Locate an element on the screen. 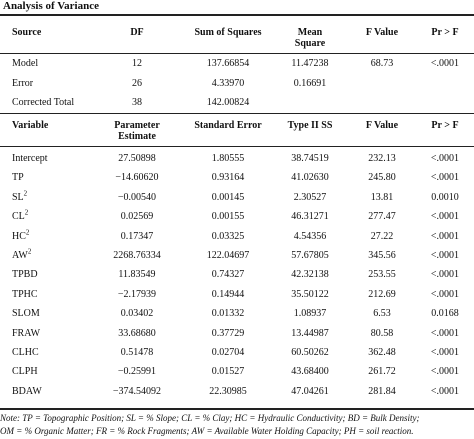 Image resolution: width=474 pixels, height=439 pixels. param-row-value: 253.55 is located at coordinates (382, 274).